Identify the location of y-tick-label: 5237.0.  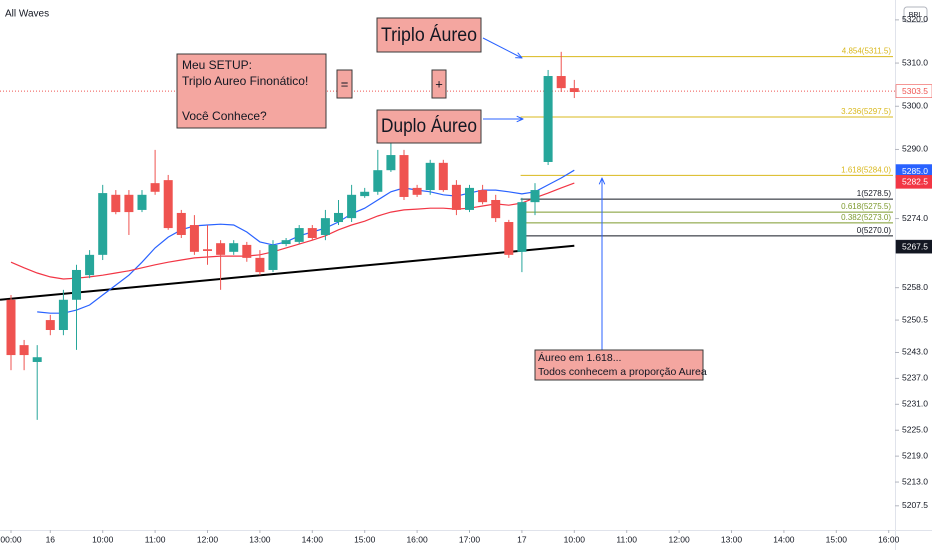
(915, 378).